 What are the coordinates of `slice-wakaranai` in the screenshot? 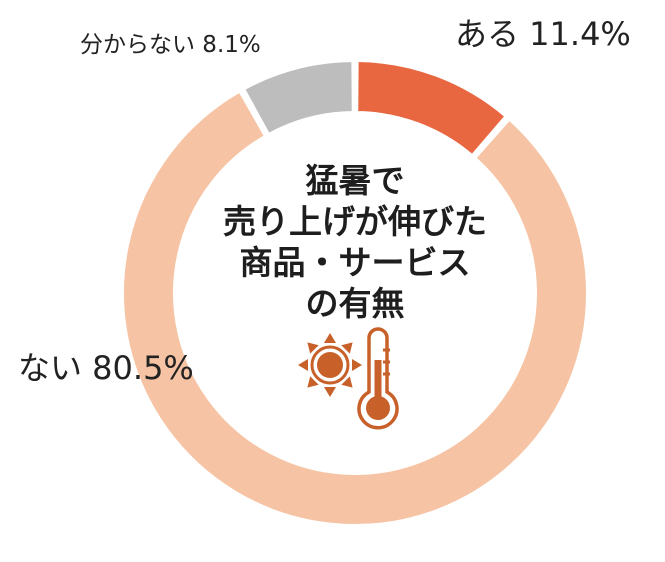 It's located at (298, 97).